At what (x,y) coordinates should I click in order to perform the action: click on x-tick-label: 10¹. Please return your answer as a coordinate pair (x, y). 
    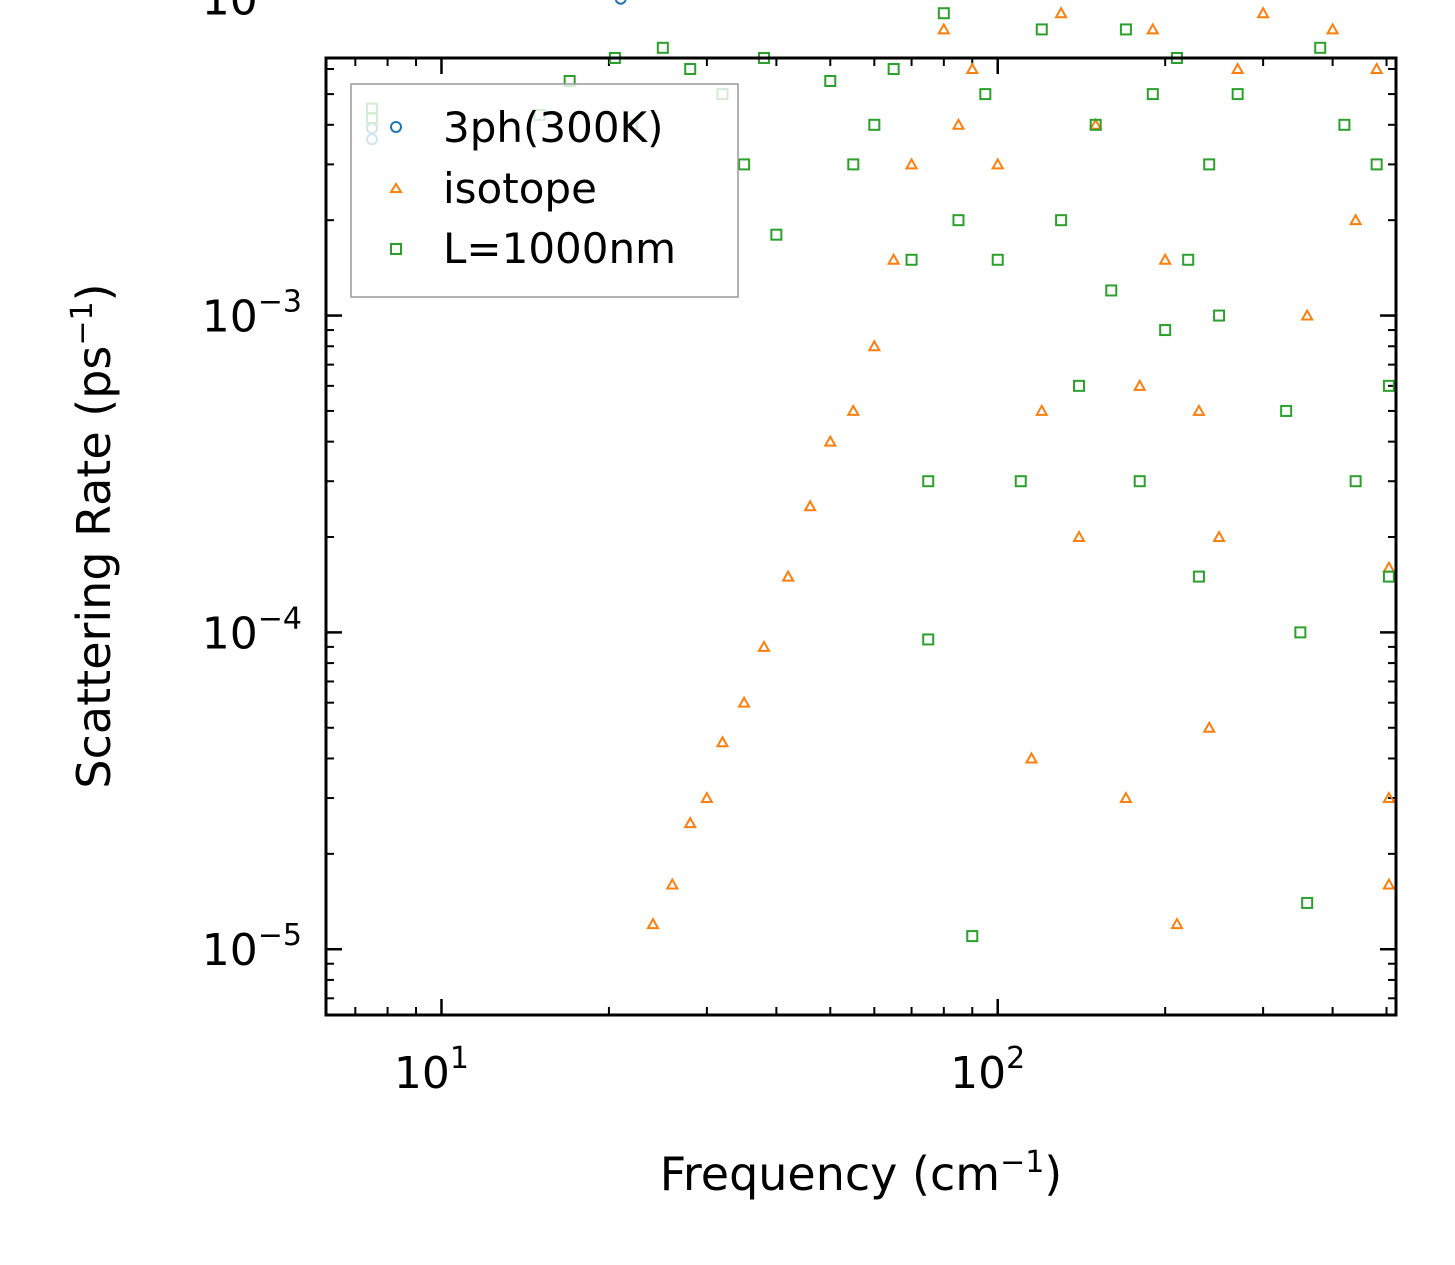
    Looking at the image, I should click on (431, 1070).